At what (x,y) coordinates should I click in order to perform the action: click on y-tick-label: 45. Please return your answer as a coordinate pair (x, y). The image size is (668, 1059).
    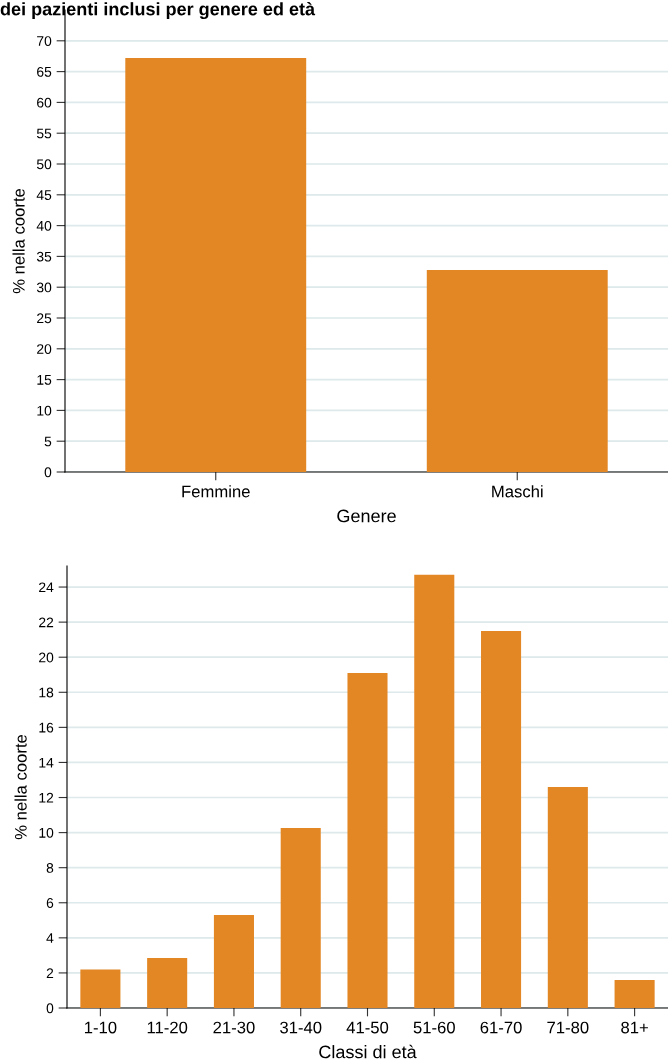
    Looking at the image, I should click on (44, 195).